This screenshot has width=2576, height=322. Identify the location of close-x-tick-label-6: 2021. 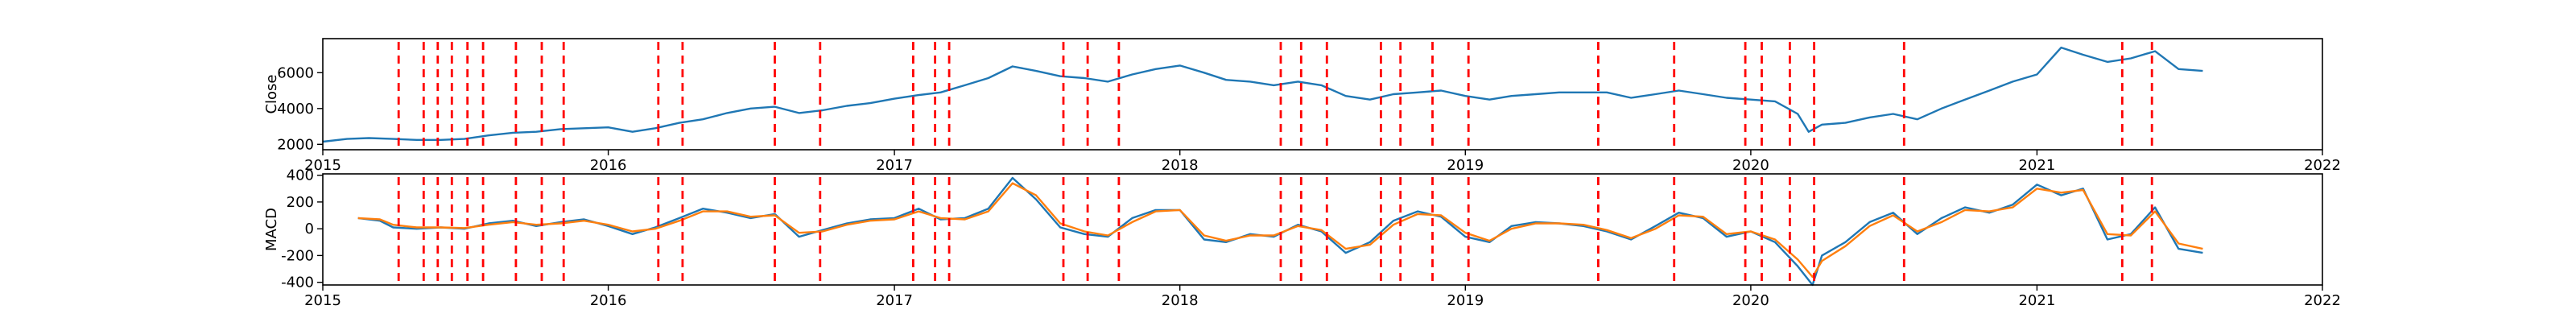
(2036, 165).